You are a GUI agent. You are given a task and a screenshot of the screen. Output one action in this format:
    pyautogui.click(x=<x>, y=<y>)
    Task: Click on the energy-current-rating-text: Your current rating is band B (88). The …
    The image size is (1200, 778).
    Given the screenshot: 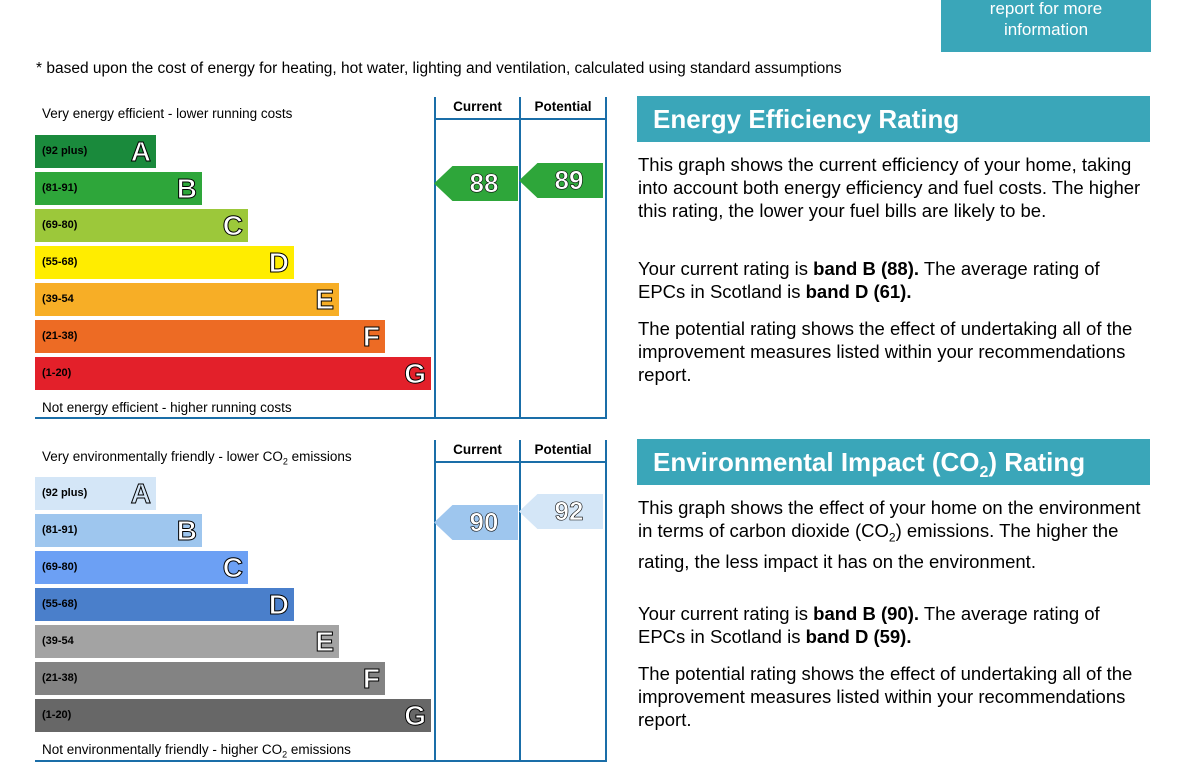 What is the action you would take?
    pyautogui.click(x=869, y=280)
    